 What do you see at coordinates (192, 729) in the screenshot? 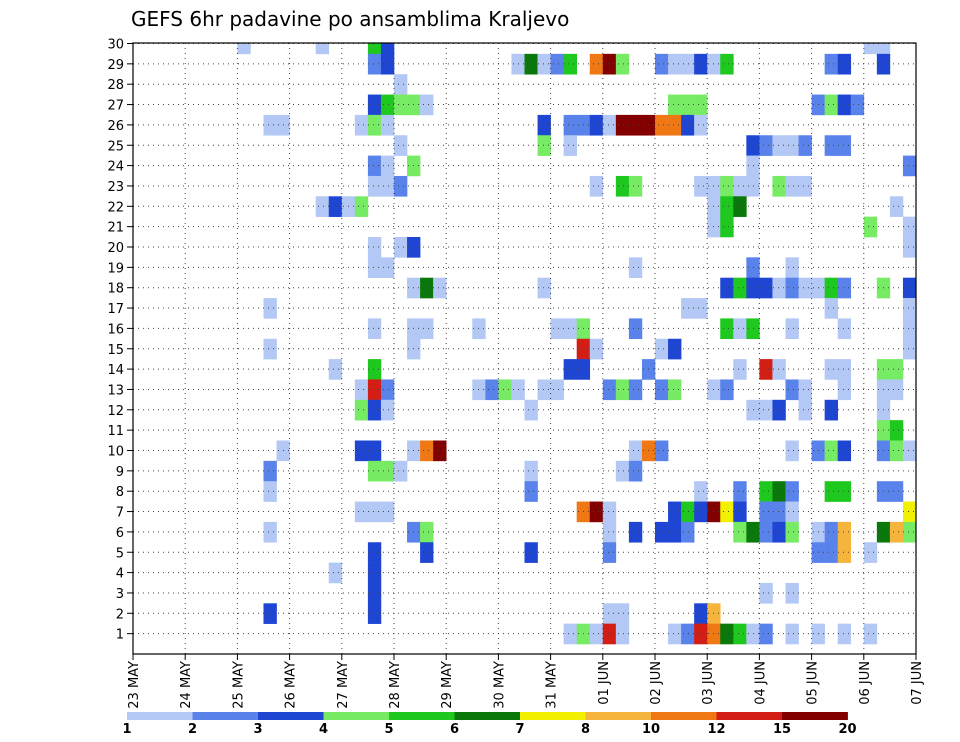
I see `colorbar-label: 2` at bounding box center [192, 729].